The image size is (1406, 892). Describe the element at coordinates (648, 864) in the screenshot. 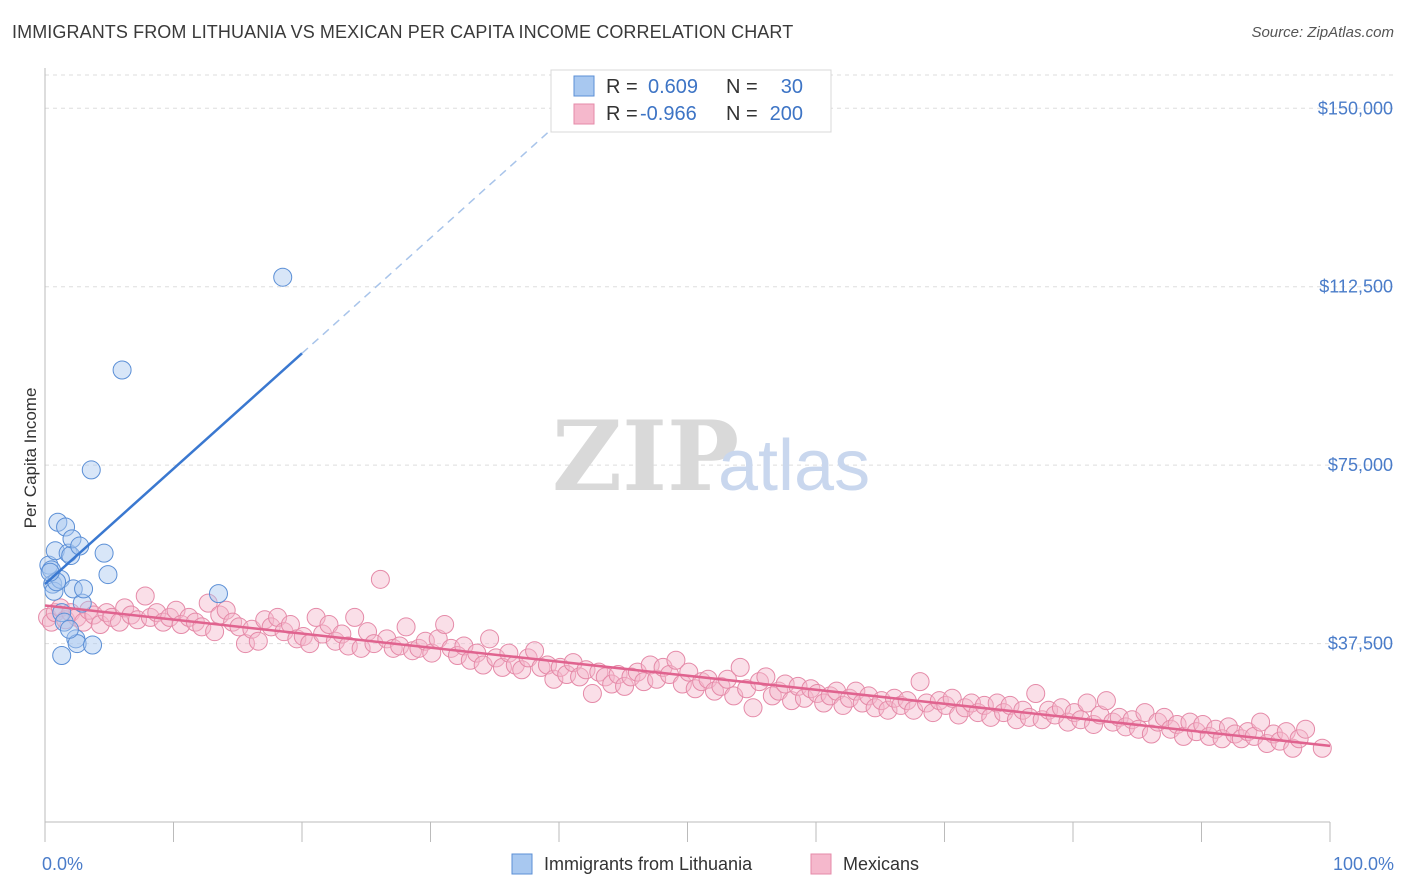

I see `bottom-legend-label-lithuania: Immigrants from Lithuania` at that location.